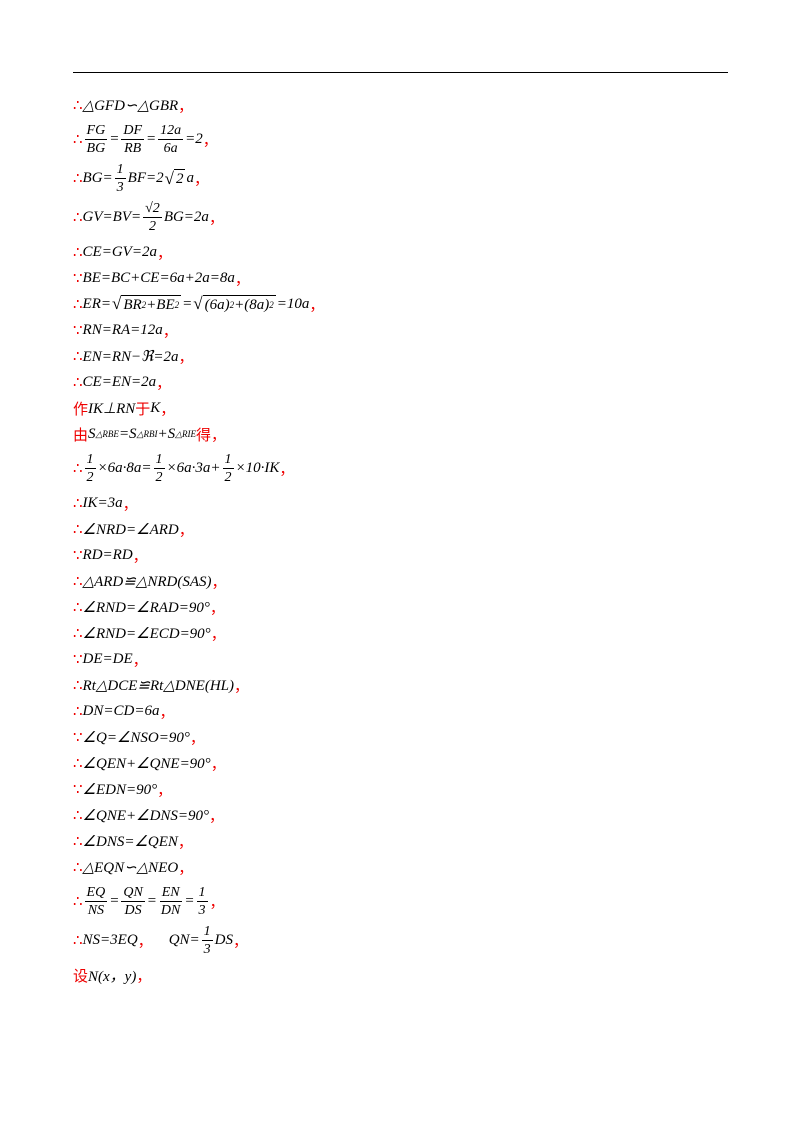  Describe the element at coordinates (117, 303) in the screenshot. I see `radical-sign: √` at that location.